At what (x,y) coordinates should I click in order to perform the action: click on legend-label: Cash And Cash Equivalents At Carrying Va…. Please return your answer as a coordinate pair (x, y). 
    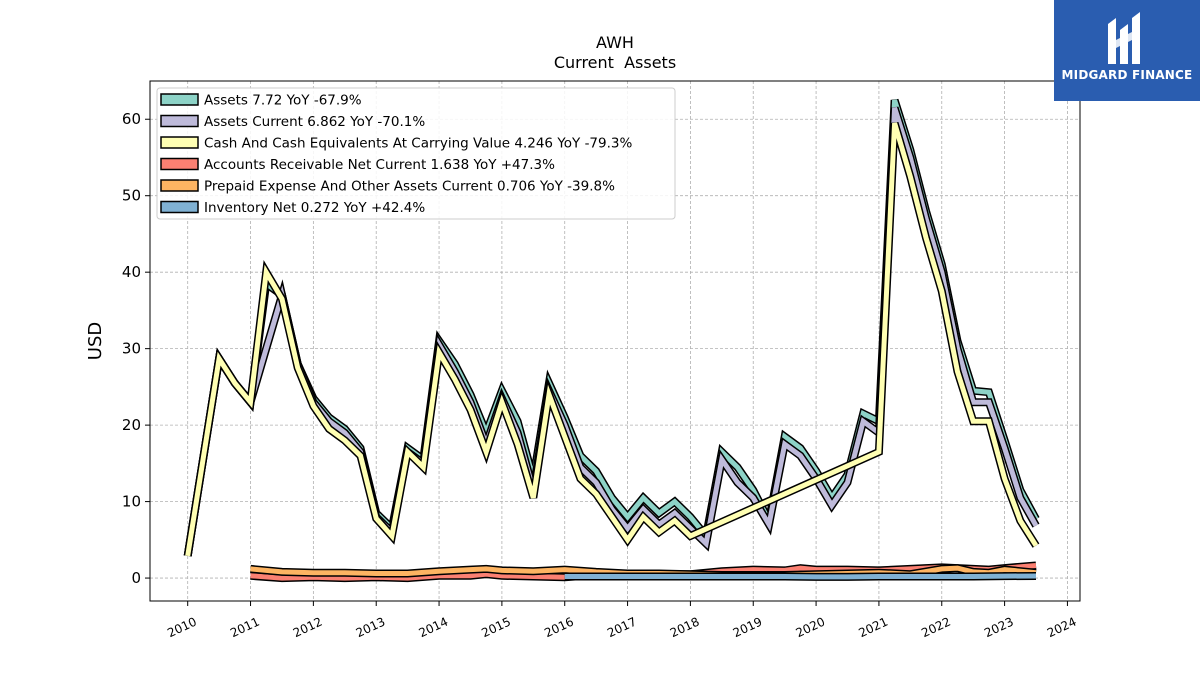
    Looking at the image, I should click on (418, 144).